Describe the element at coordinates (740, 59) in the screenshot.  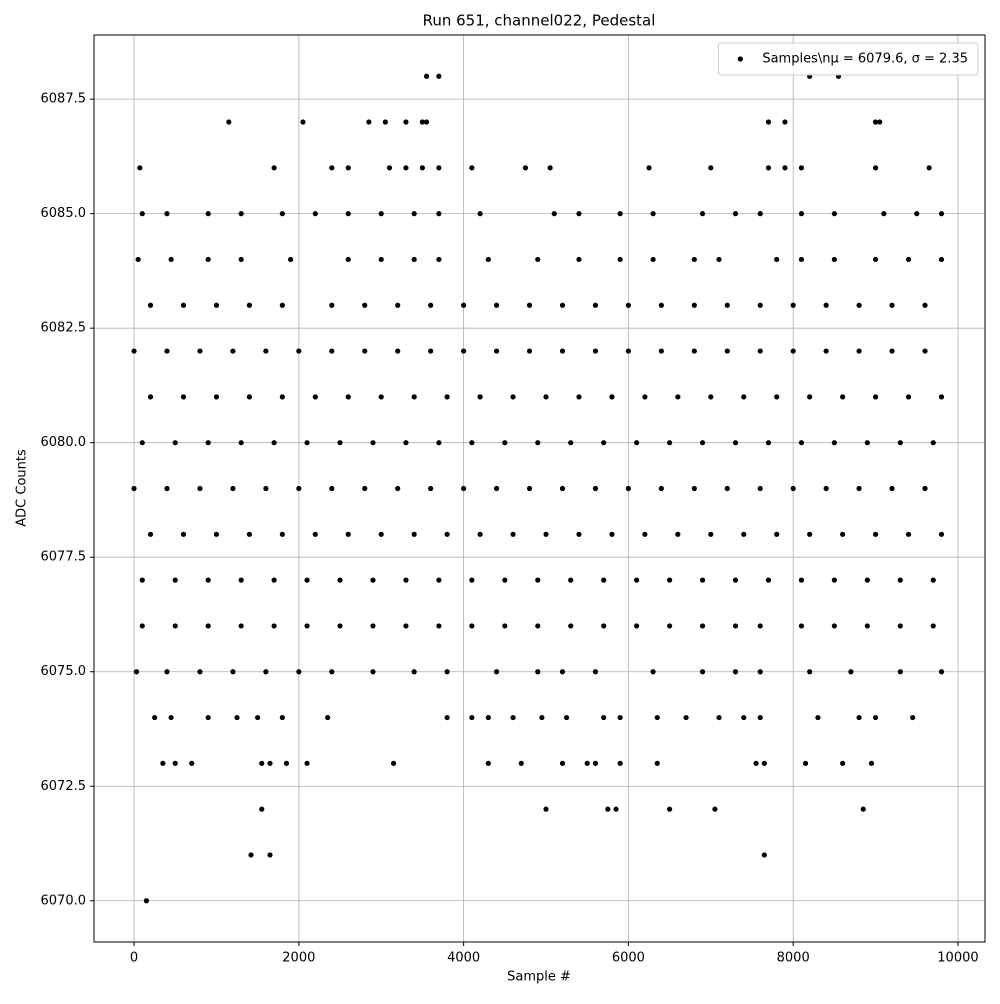
I see `legend-marker` at that location.